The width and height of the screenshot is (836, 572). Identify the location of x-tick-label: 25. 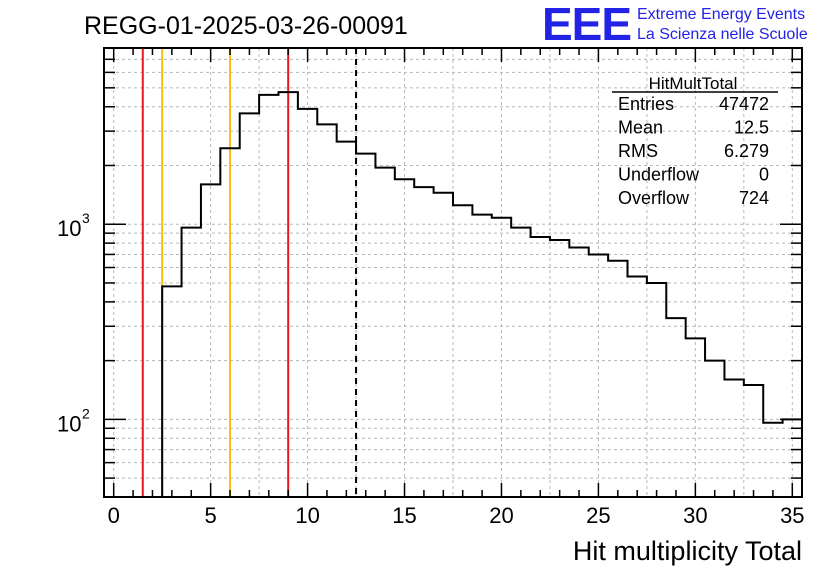
(598, 515).